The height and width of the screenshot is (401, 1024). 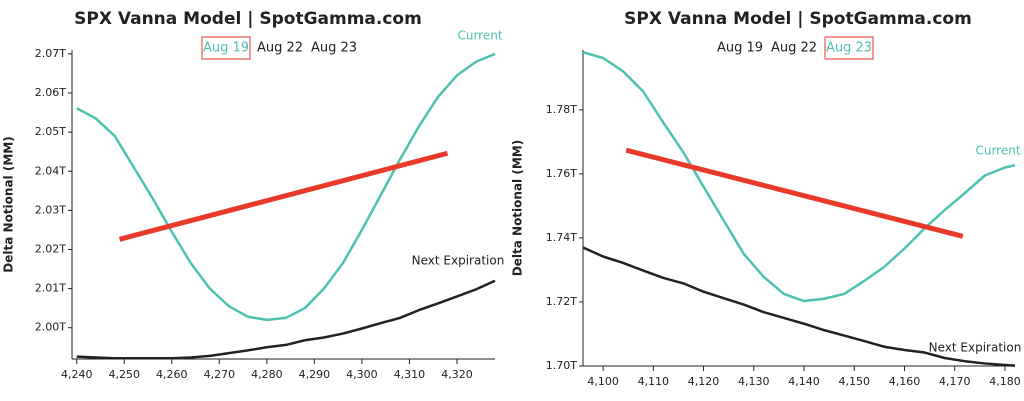 What do you see at coordinates (1005, 381) in the screenshot?
I see `x-tick-label: 4,180` at bounding box center [1005, 381].